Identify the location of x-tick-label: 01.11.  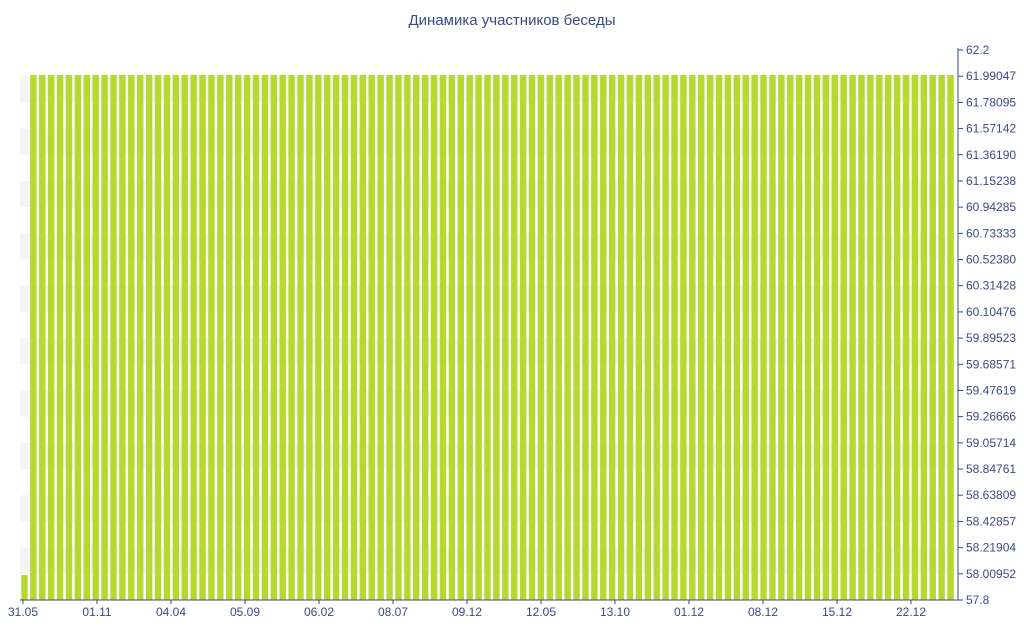
(96, 612).